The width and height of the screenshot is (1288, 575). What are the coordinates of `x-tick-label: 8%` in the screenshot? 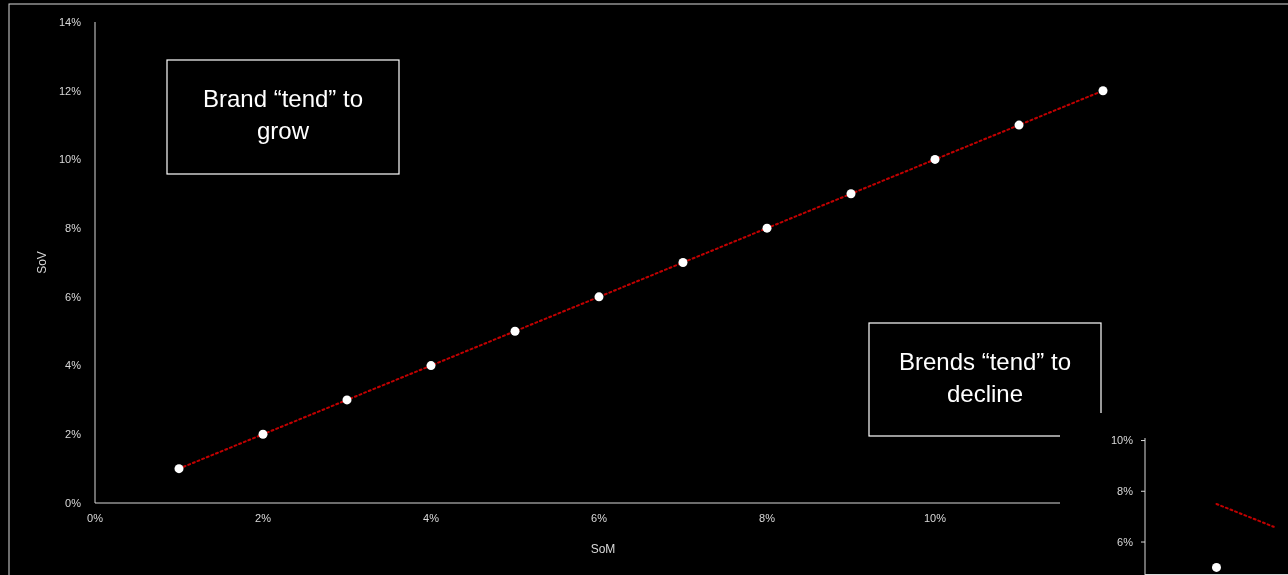 It's located at (767, 518).